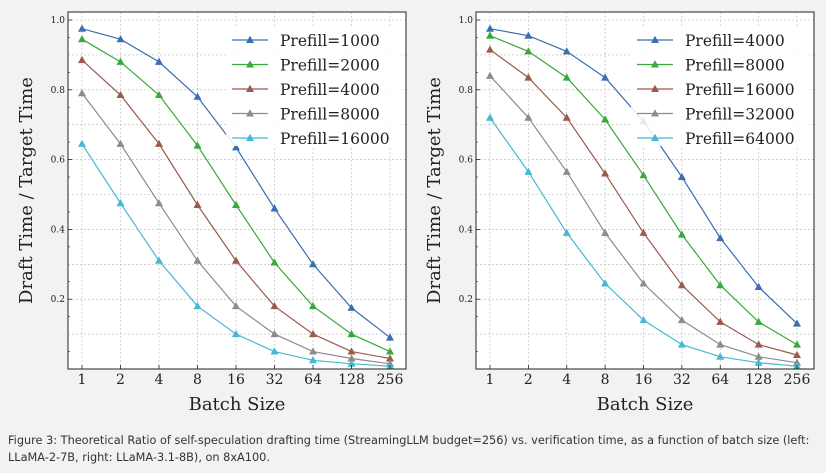 The width and height of the screenshot is (826, 473). What do you see at coordinates (82, 380) in the screenshot?
I see `x-tick-label: 1` at bounding box center [82, 380].